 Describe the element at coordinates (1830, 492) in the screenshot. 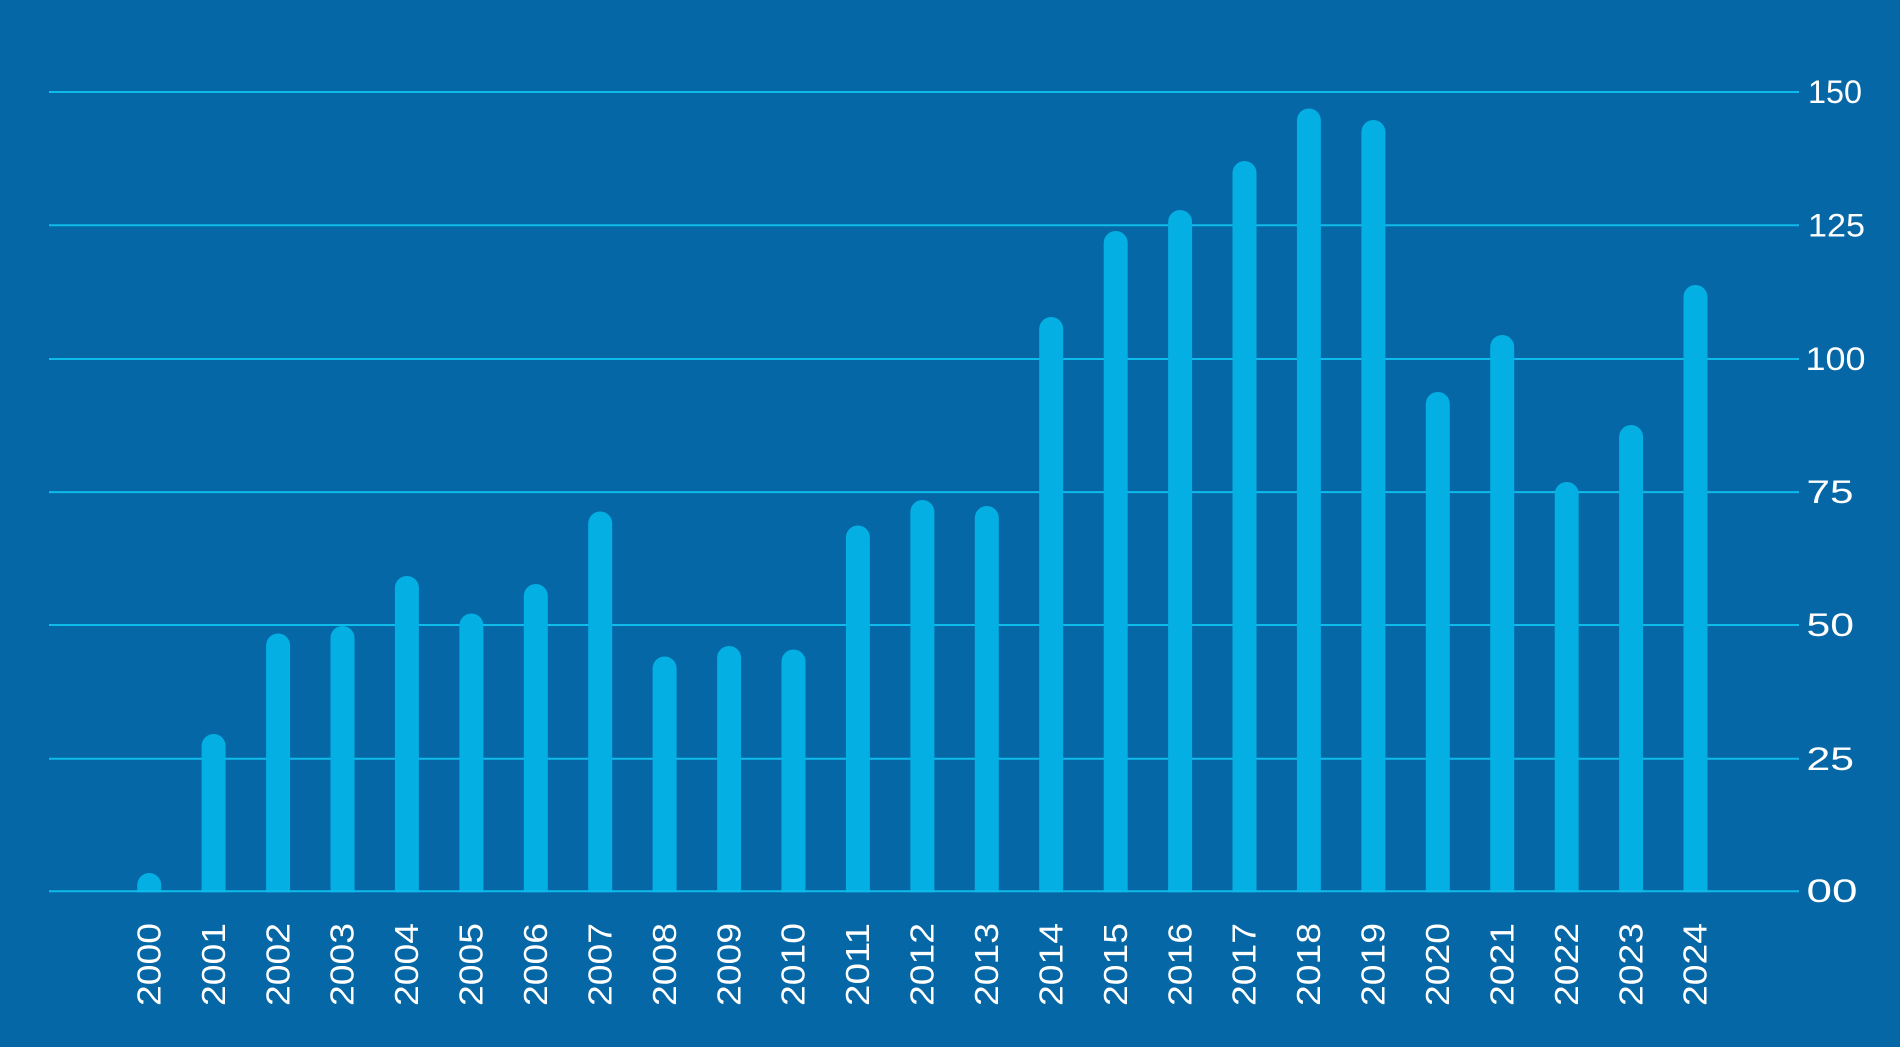

I see `svg-text: 75` at that location.